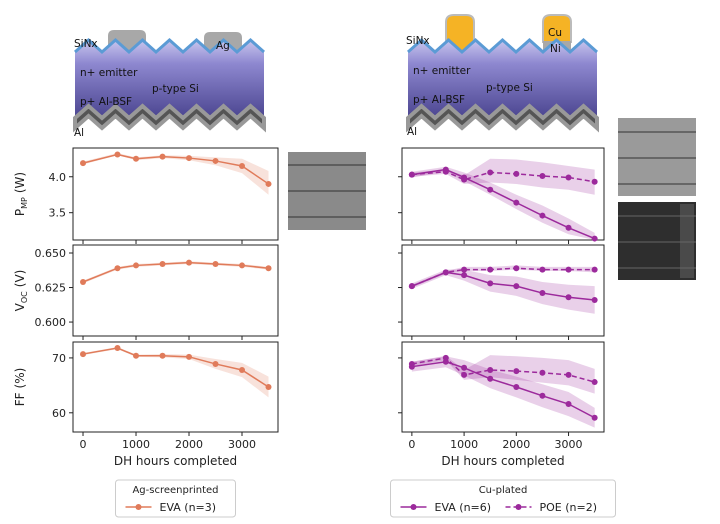 The width and height of the screenshot is (720, 524). I want to click on diagram-label: n+ emitter, so click(109, 73).